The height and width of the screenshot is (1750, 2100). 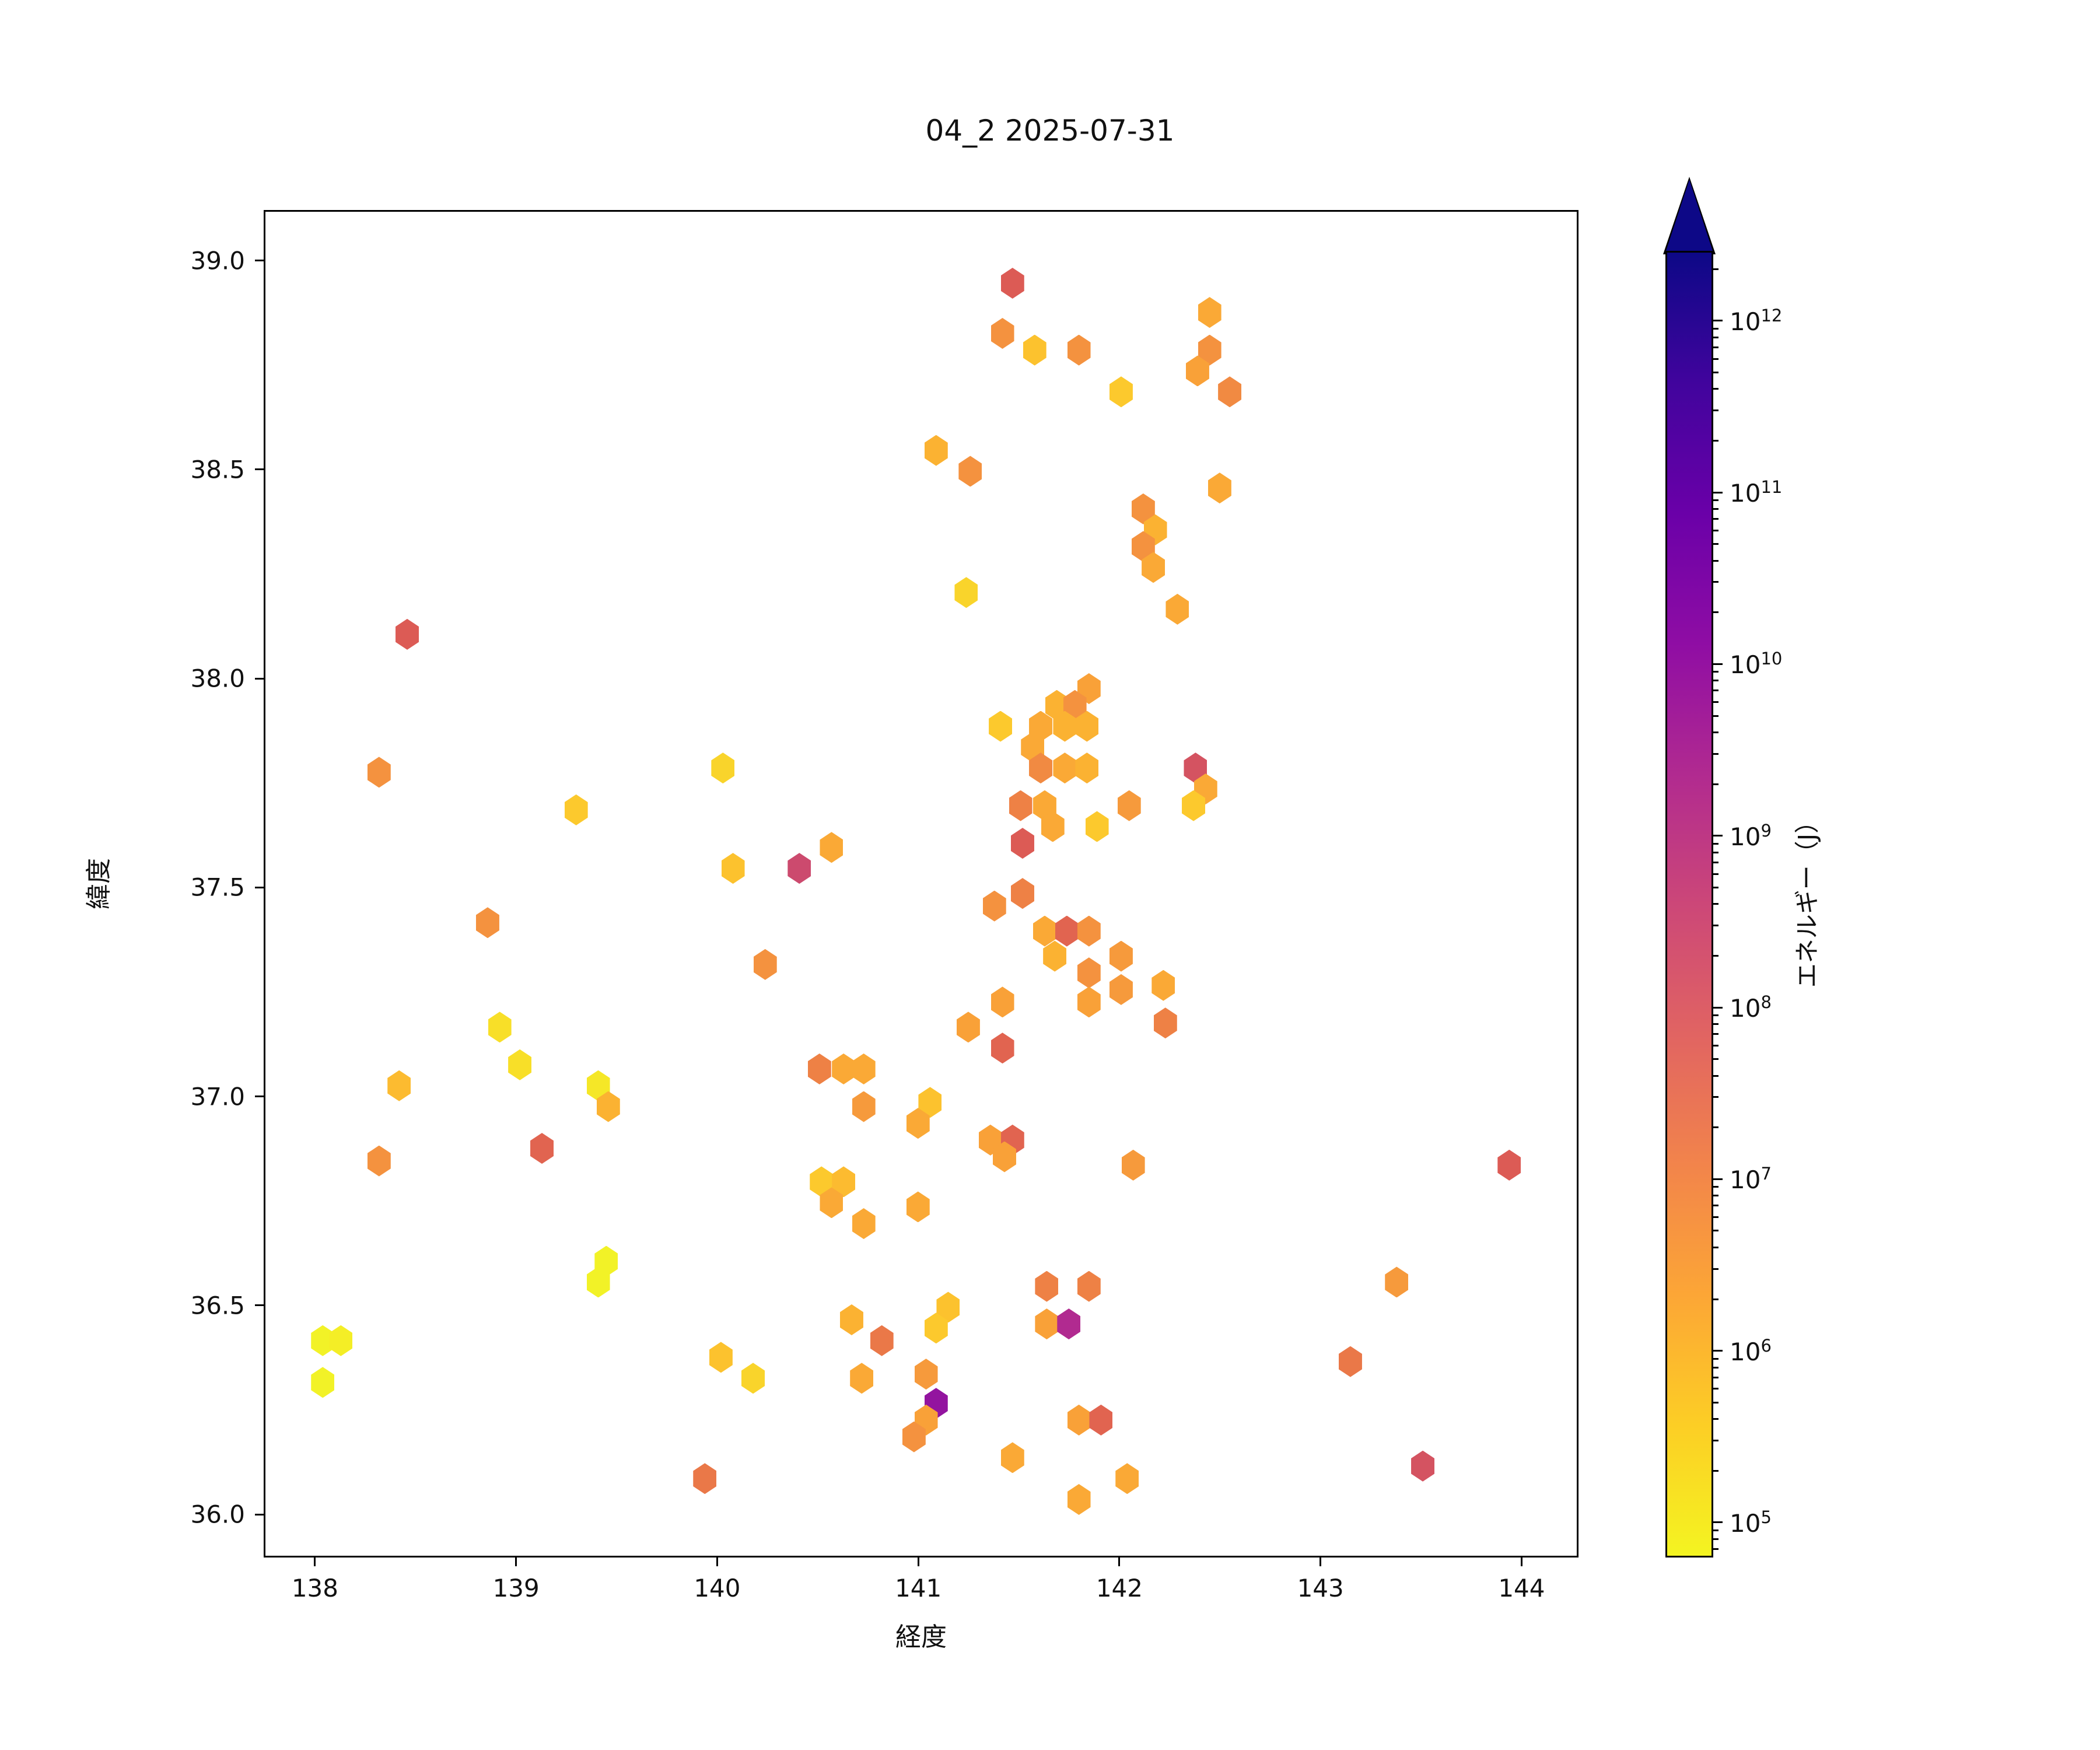 What do you see at coordinates (516, 1588) in the screenshot?
I see `x-tick-label: 139` at bounding box center [516, 1588].